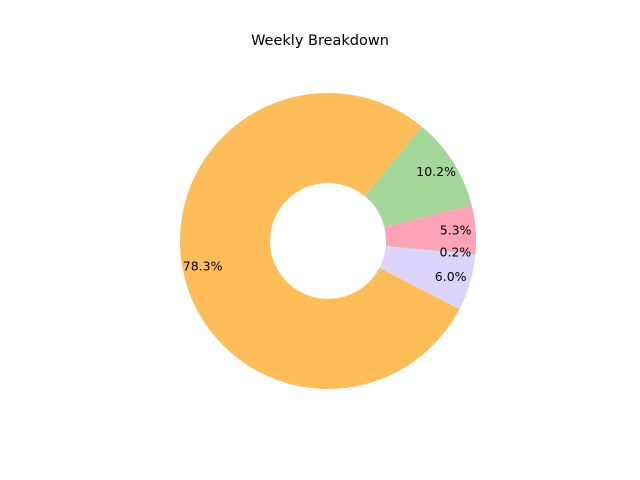  Describe the element at coordinates (456, 230) in the screenshot. I see `slice-label-4: 5.3%` at that location.